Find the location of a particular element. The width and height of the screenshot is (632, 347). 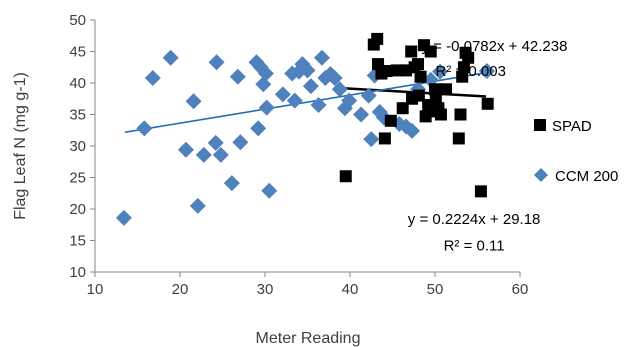

x-tick-label: 50 is located at coordinates (435, 289).